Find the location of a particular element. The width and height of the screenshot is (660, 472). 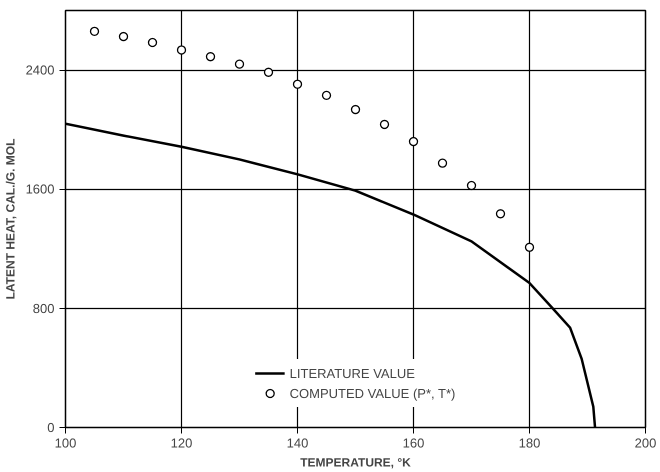

y-tick-label: 800 is located at coordinates (43, 308).